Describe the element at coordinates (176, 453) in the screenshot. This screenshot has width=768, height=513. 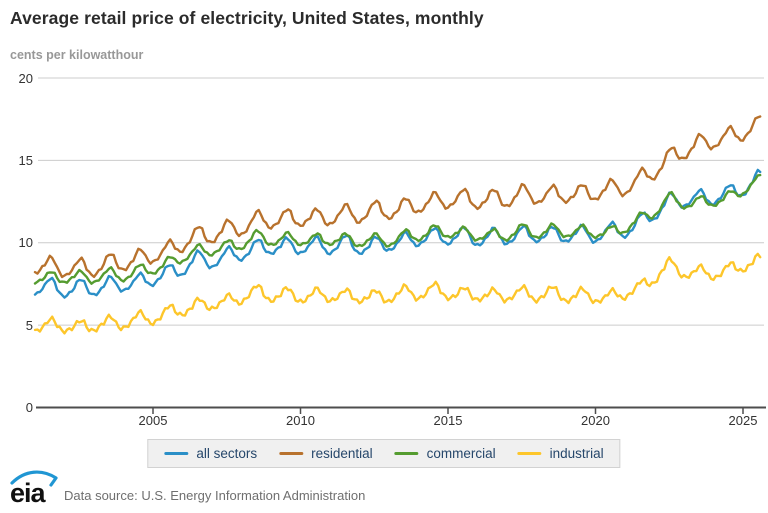
I see `all-sectors-swatch-icon` at that location.